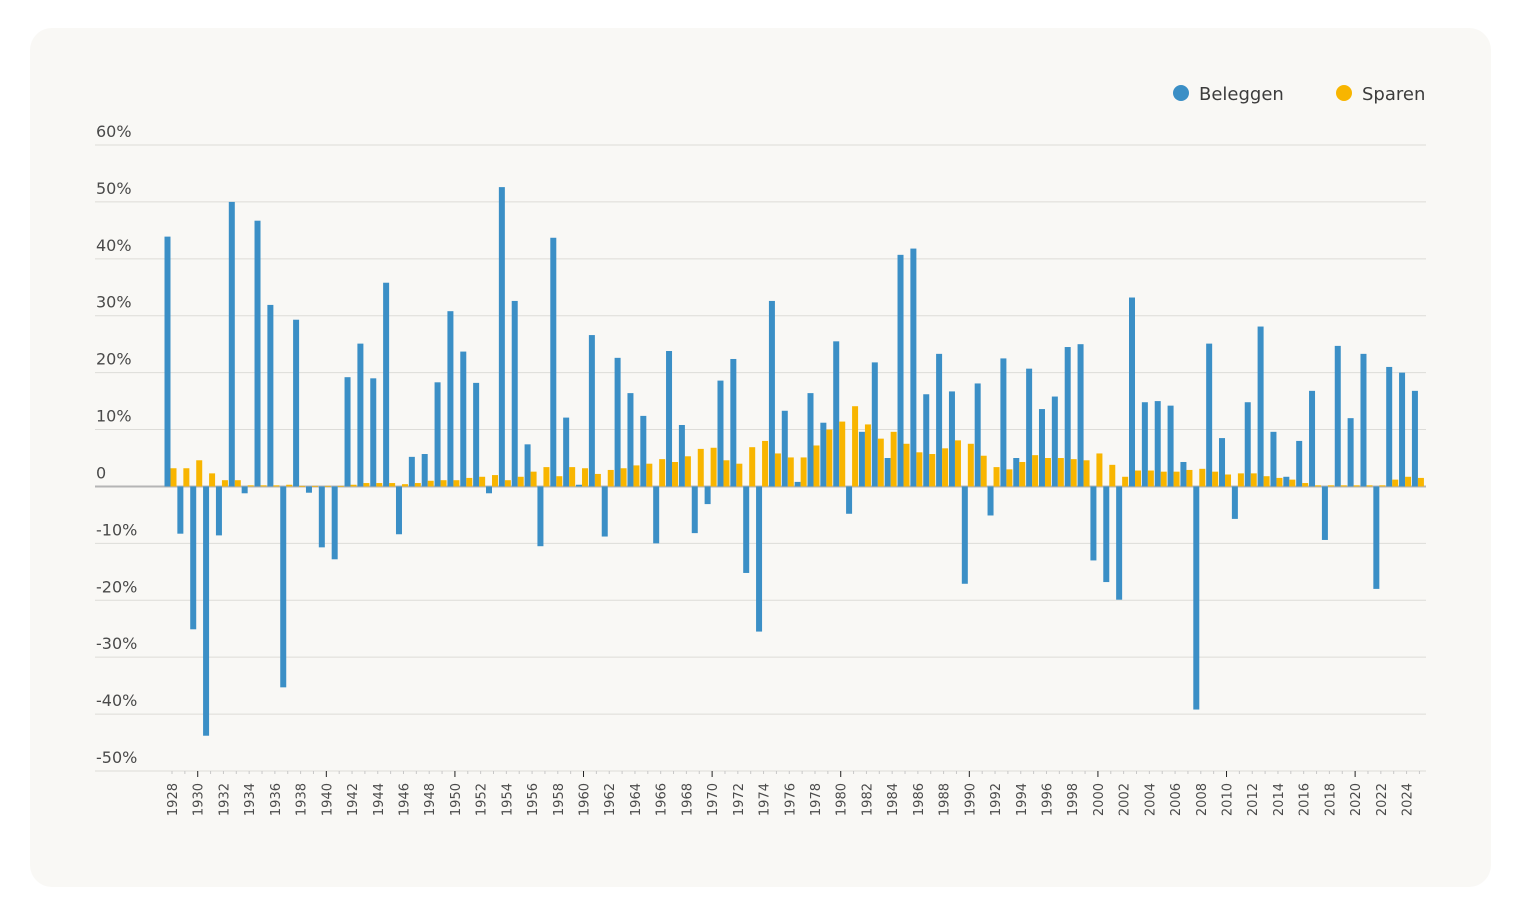 Image resolution: width=1521 pixels, height=915 pixels. Describe the element at coordinates (340, 486) in the screenshot. I see `bar-sparen-1941` at that location.